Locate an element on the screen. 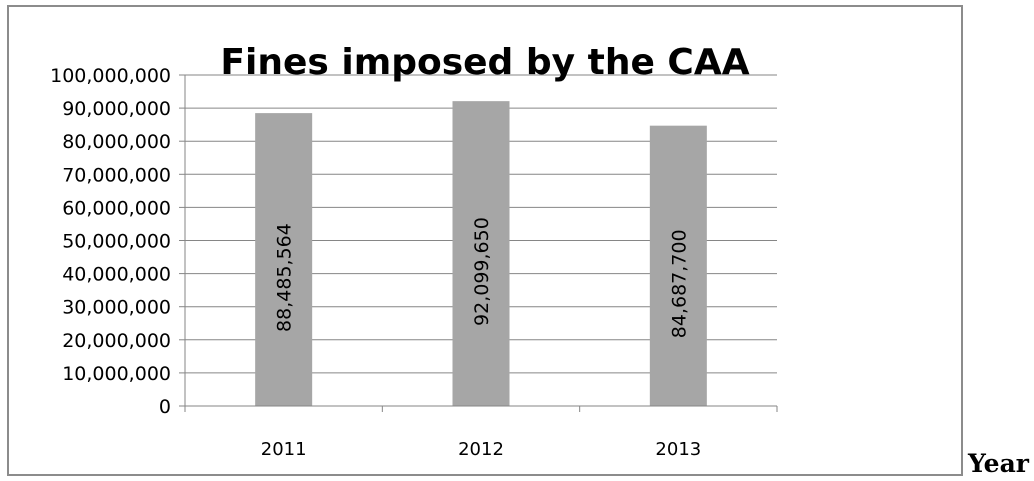  y-tick-label: 60,000,000 is located at coordinates (116, 208).